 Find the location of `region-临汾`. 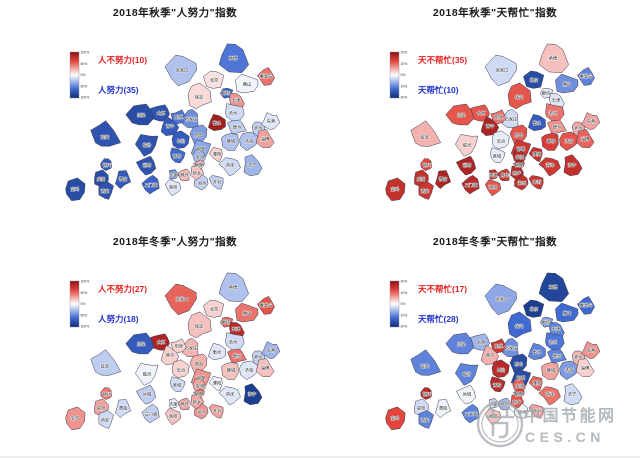

region-临汾 is located at coordinates (147, 374).